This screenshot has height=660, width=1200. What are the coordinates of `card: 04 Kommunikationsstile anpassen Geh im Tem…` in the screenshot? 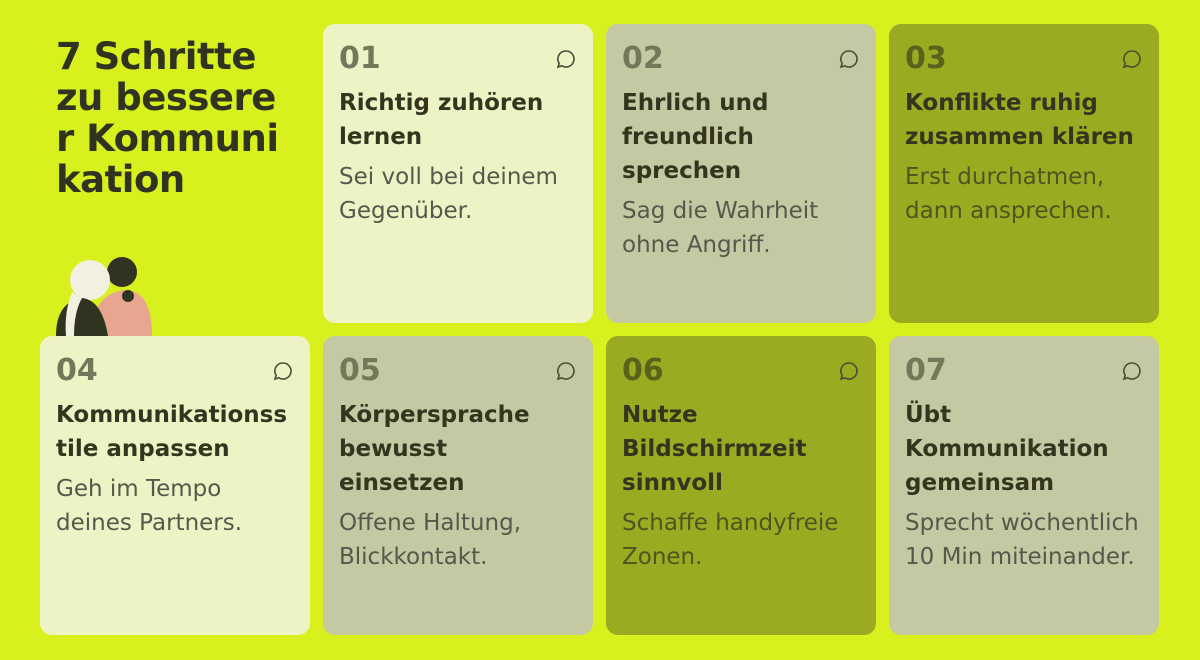 It's located at (175, 485).